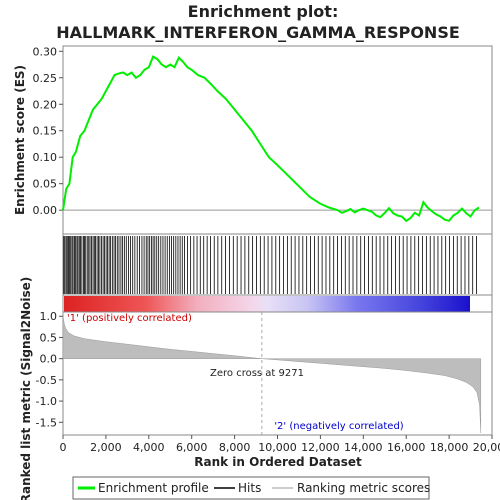 The image size is (500, 500). I want to click on legend-box, so click(251, 488).